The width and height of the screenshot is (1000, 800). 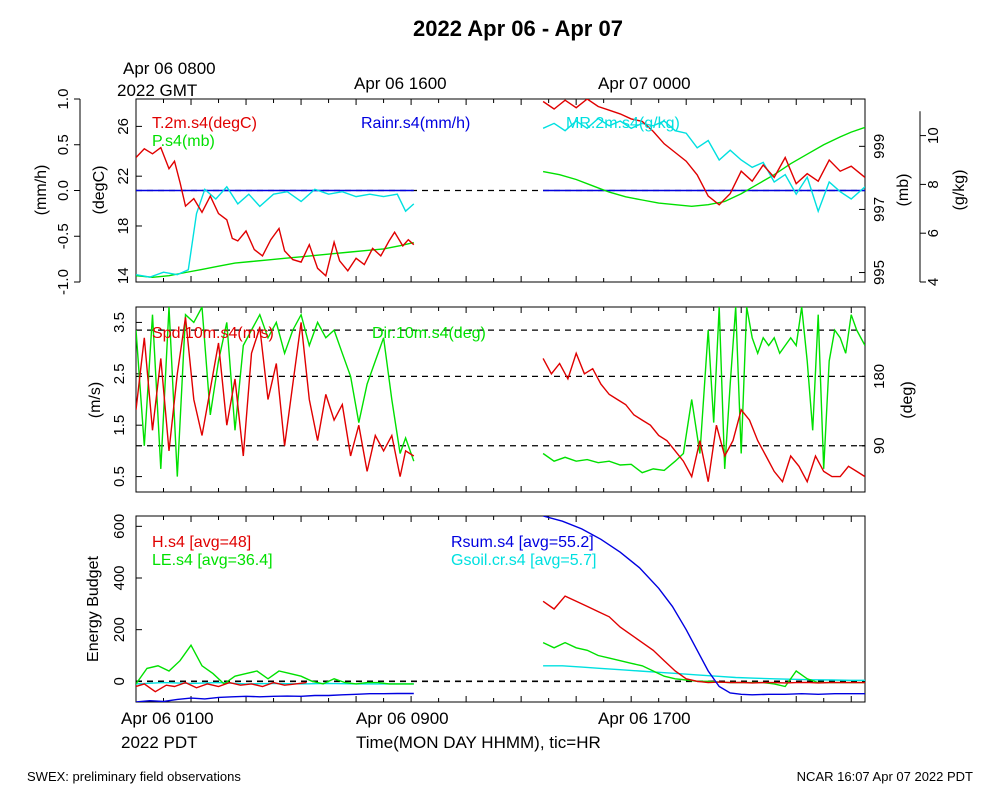 What do you see at coordinates (907, 399) in the screenshot?
I see `direction-axis-label: (deg)` at bounding box center [907, 399].